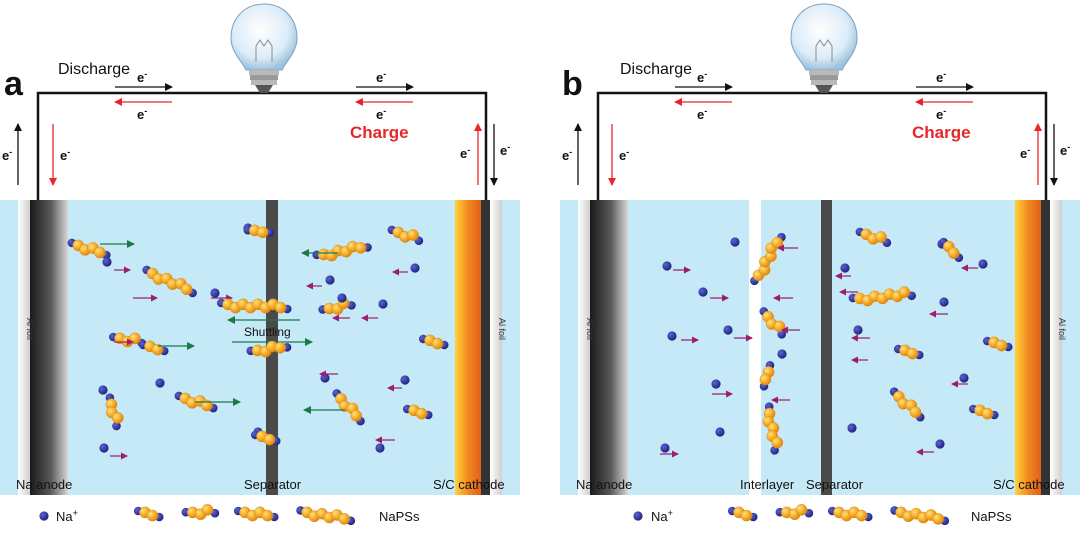 This screenshot has height=539, width=1080. What do you see at coordinates (14, 84) in the screenshot?
I see `panel-letter: a` at bounding box center [14, 84].